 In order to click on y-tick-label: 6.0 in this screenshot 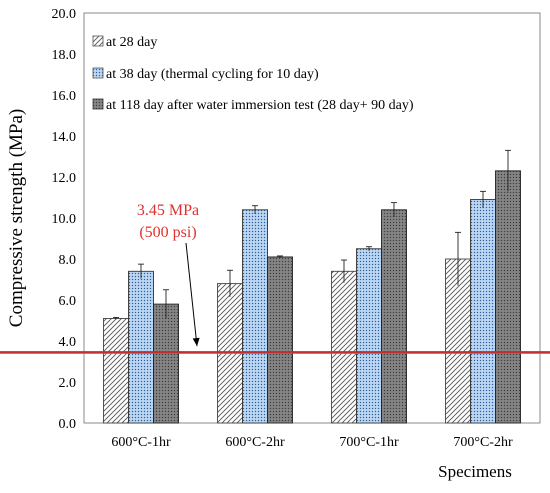, I will do `click(68, 301)`.